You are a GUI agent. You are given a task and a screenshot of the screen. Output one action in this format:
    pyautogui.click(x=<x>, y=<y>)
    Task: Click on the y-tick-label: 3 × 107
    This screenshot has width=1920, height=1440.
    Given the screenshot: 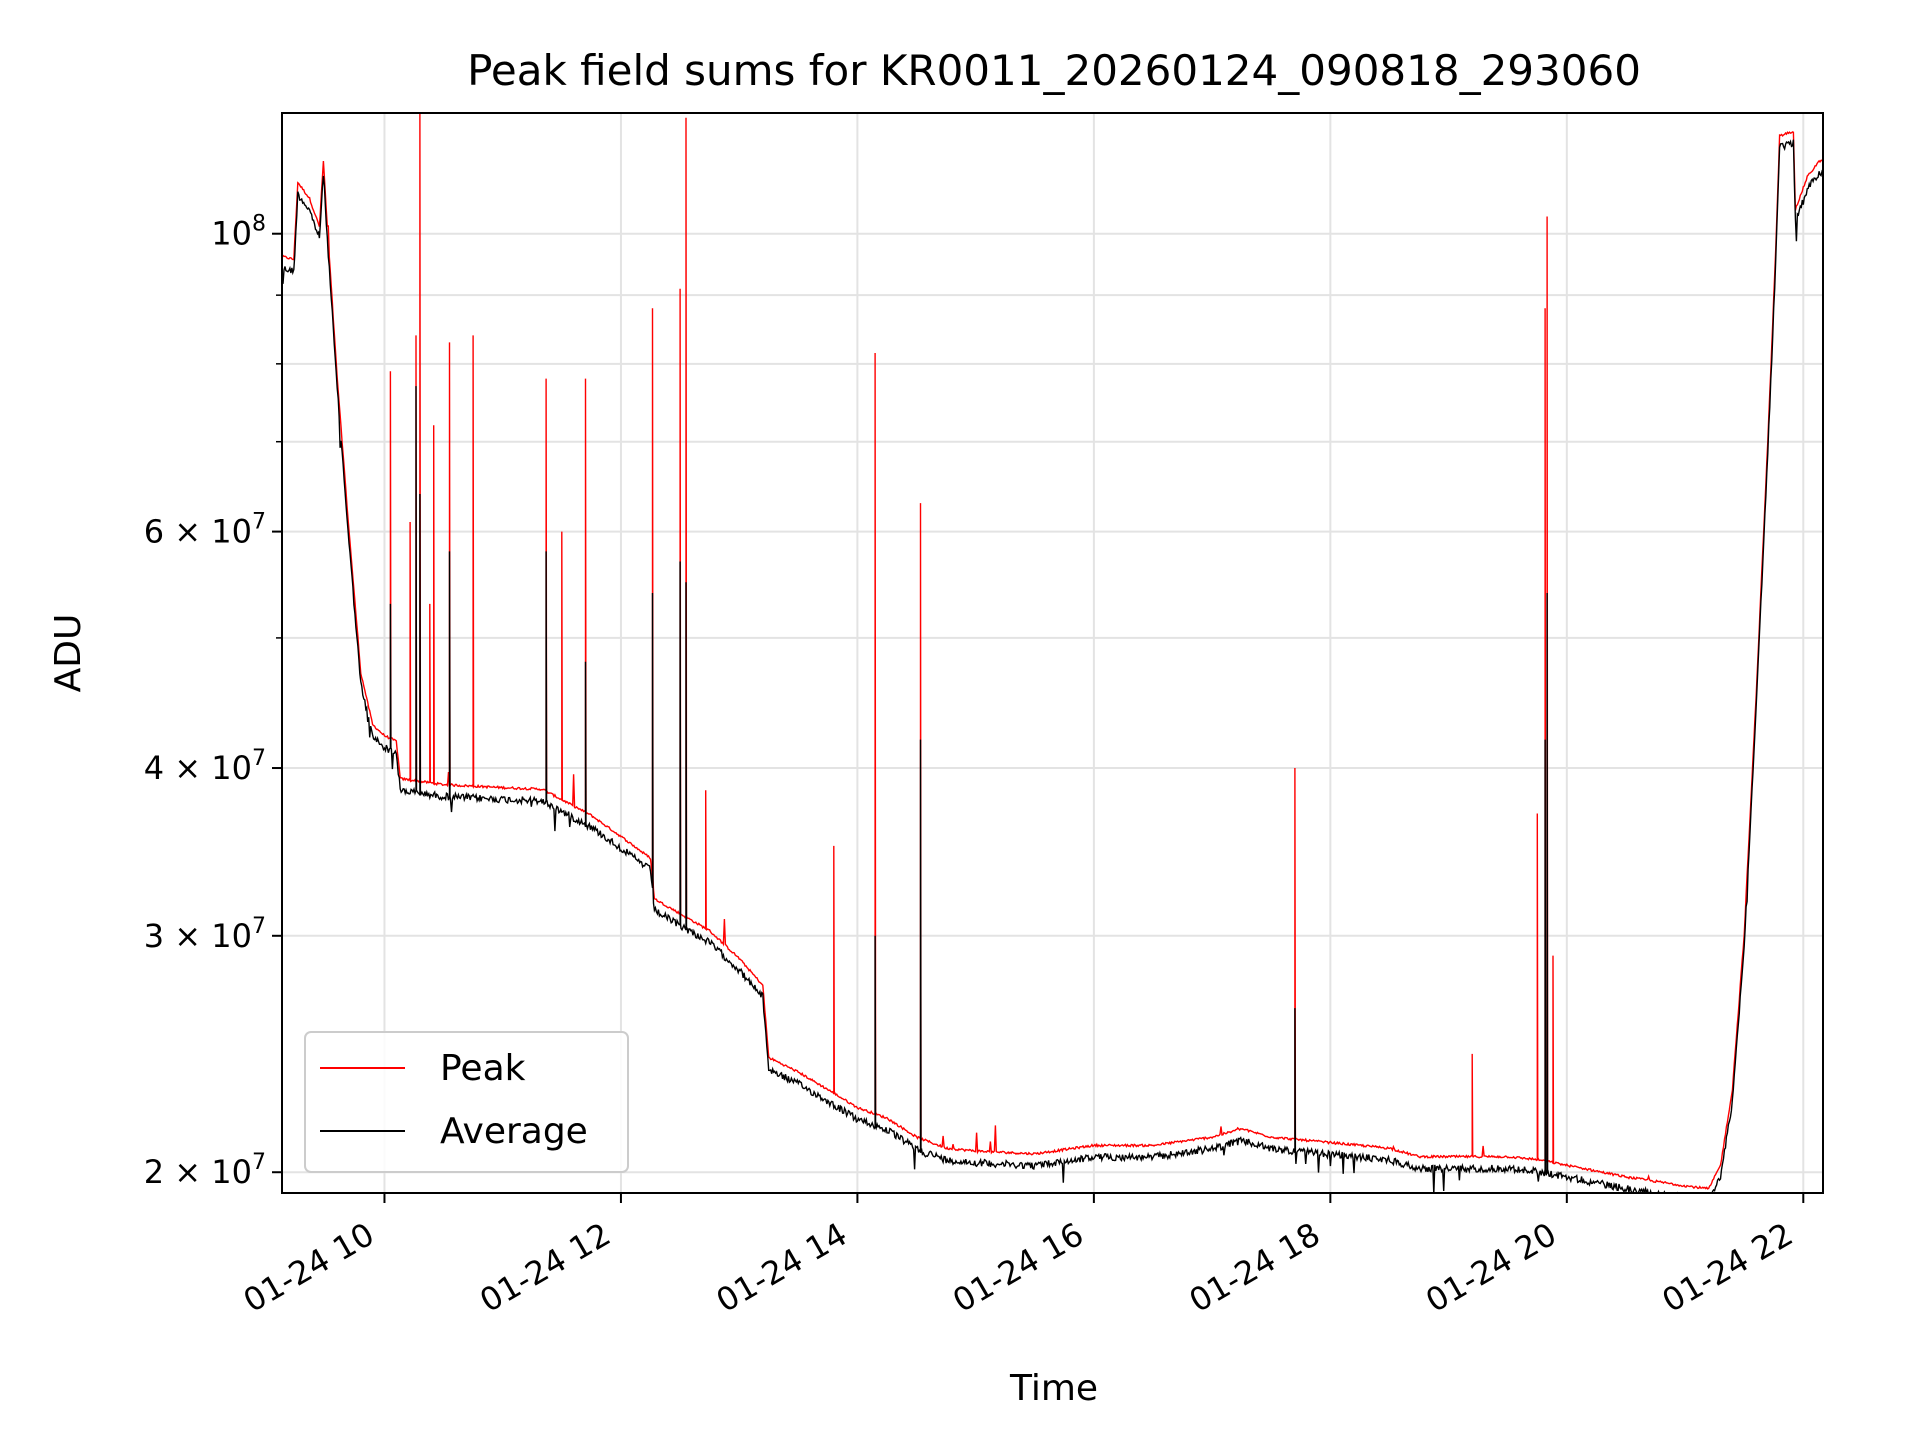 What is the action you would take?
    pyautogui.click(x=205, y=934)
    